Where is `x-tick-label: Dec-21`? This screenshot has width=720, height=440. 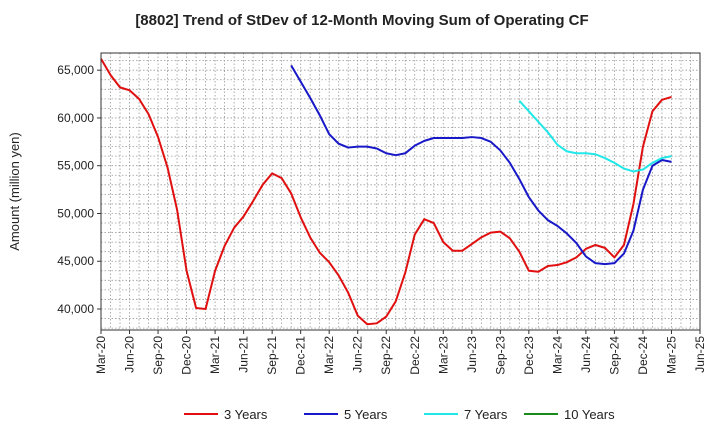 x-tick-label: Dec-21 is located at coordinates (301, 355).